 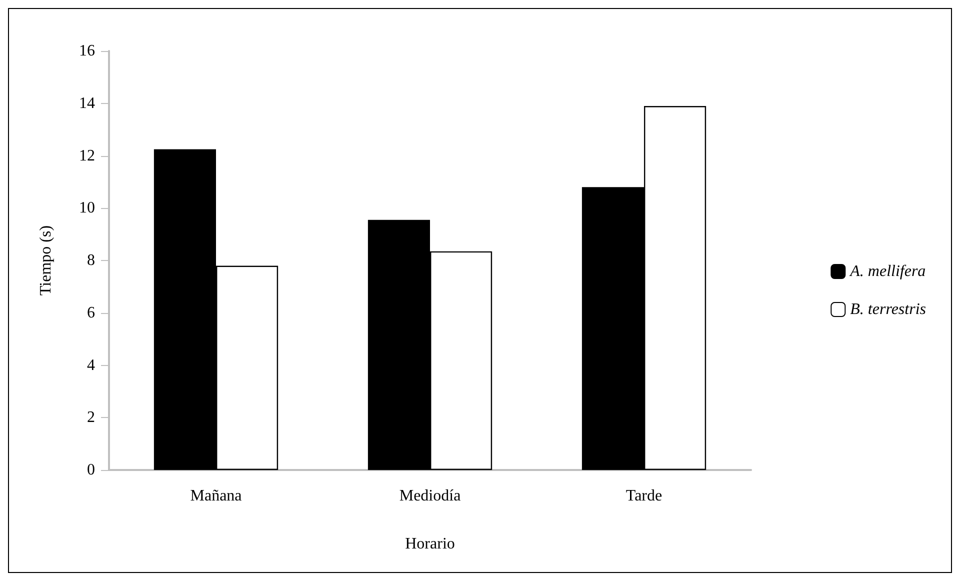 I want to click on x-tick-label: Mediodía, so click(x=430, y=496).